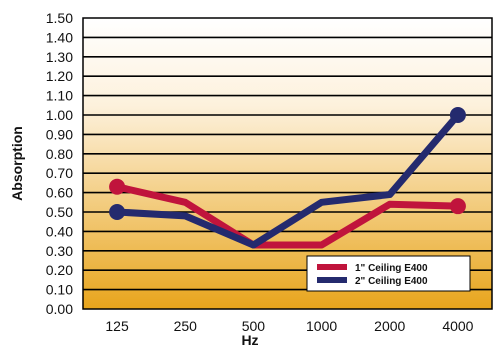  What do you see at coordinates (59, 76) in the screenshot?
I see `y-tick-label: 1.20` at bounding box center [59, 76].